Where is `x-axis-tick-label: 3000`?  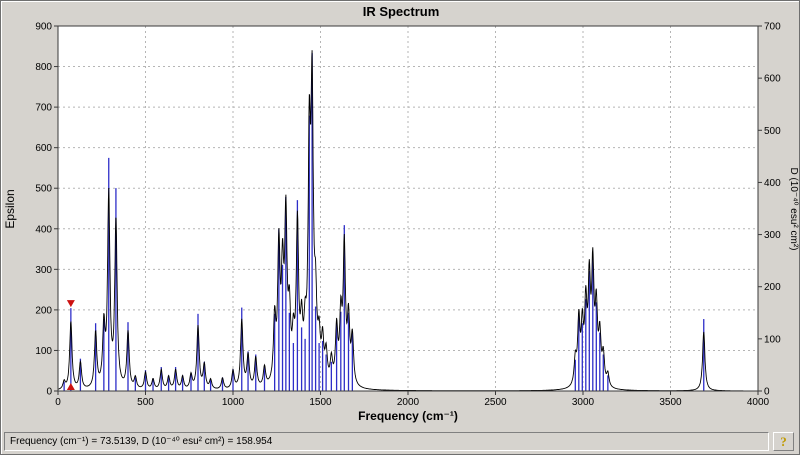 x-axis-tick-label: 3000 is located at coordinates (583, 402).